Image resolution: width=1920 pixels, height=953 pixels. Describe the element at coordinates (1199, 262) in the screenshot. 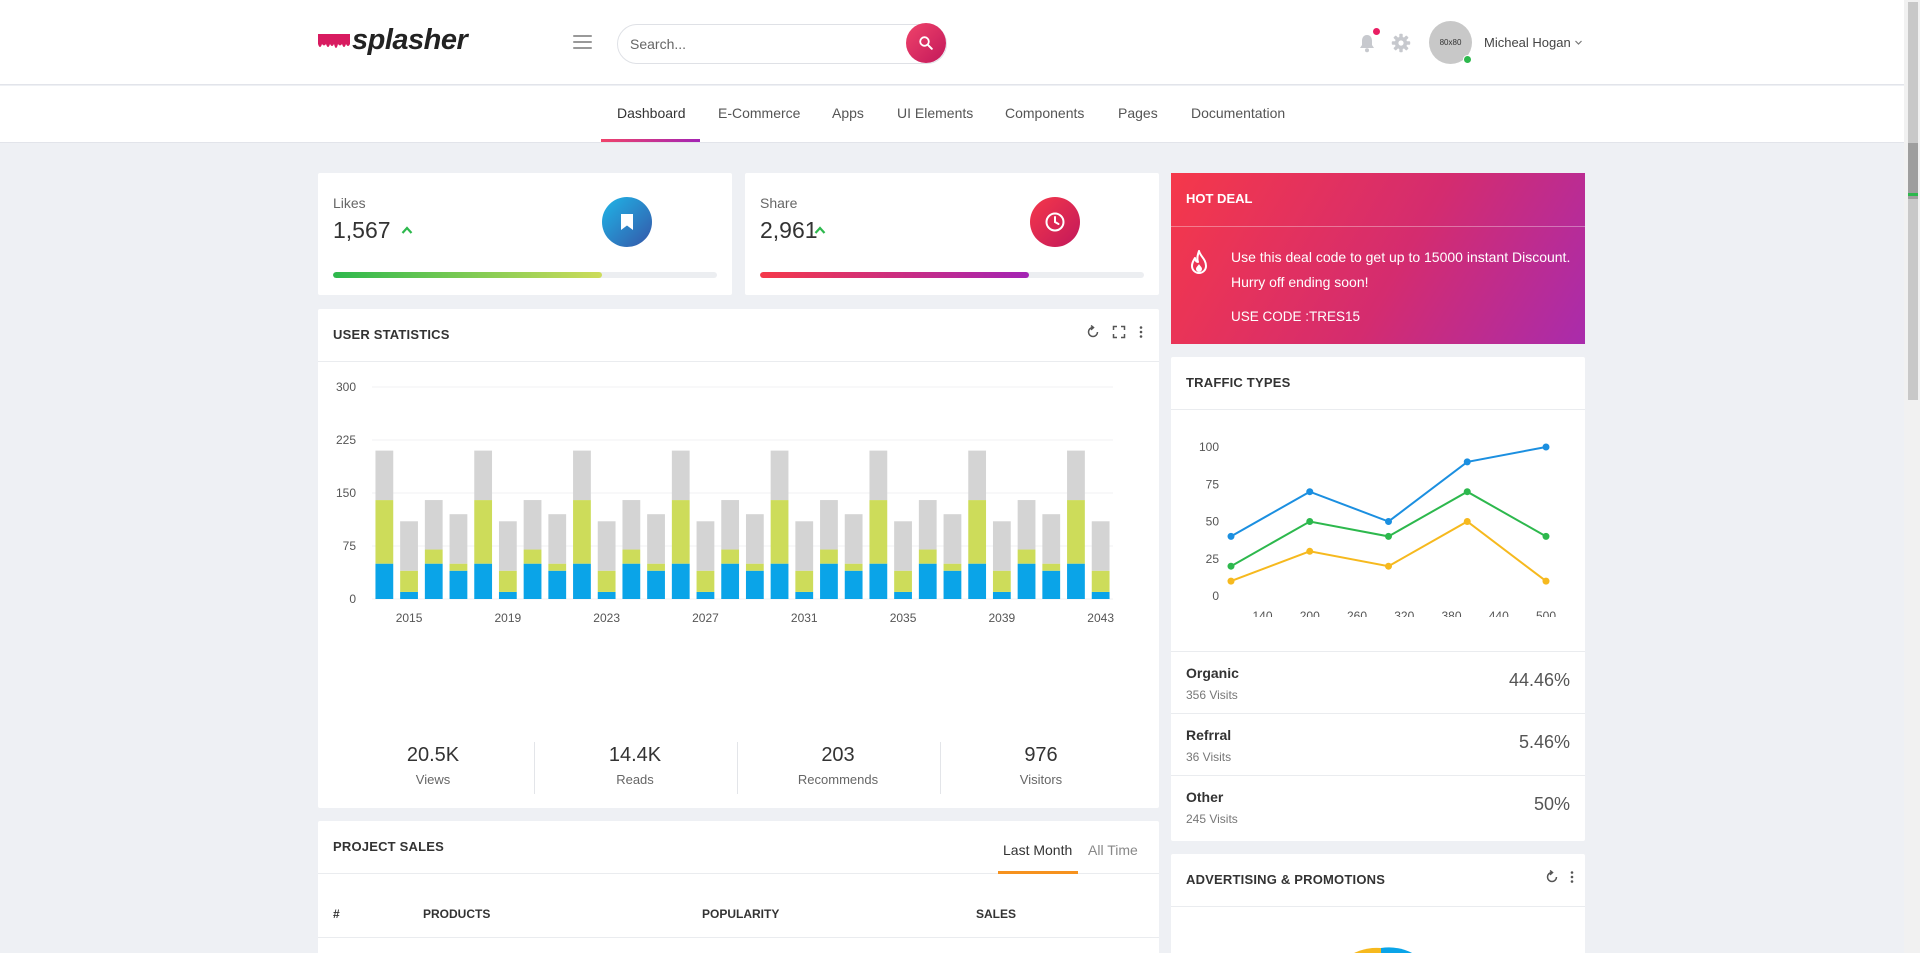

I see `flame-icon` at that location.